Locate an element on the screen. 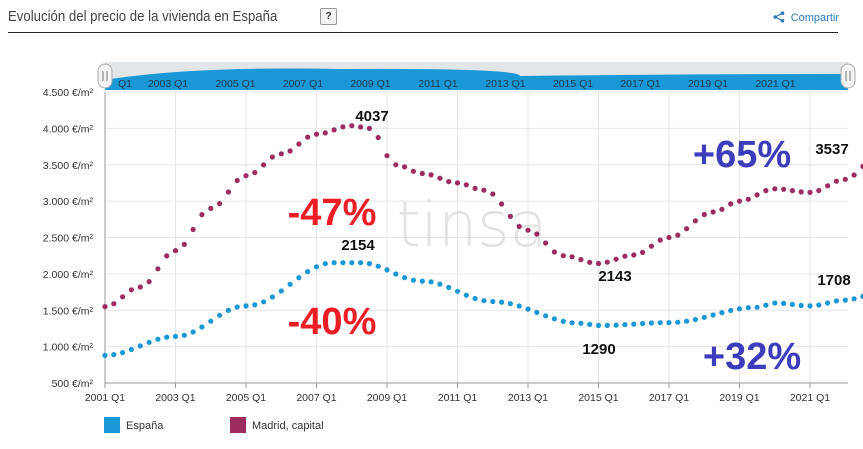 This screenshot has height=449, width=863. navigator-area is located at coordinates (476, 79).